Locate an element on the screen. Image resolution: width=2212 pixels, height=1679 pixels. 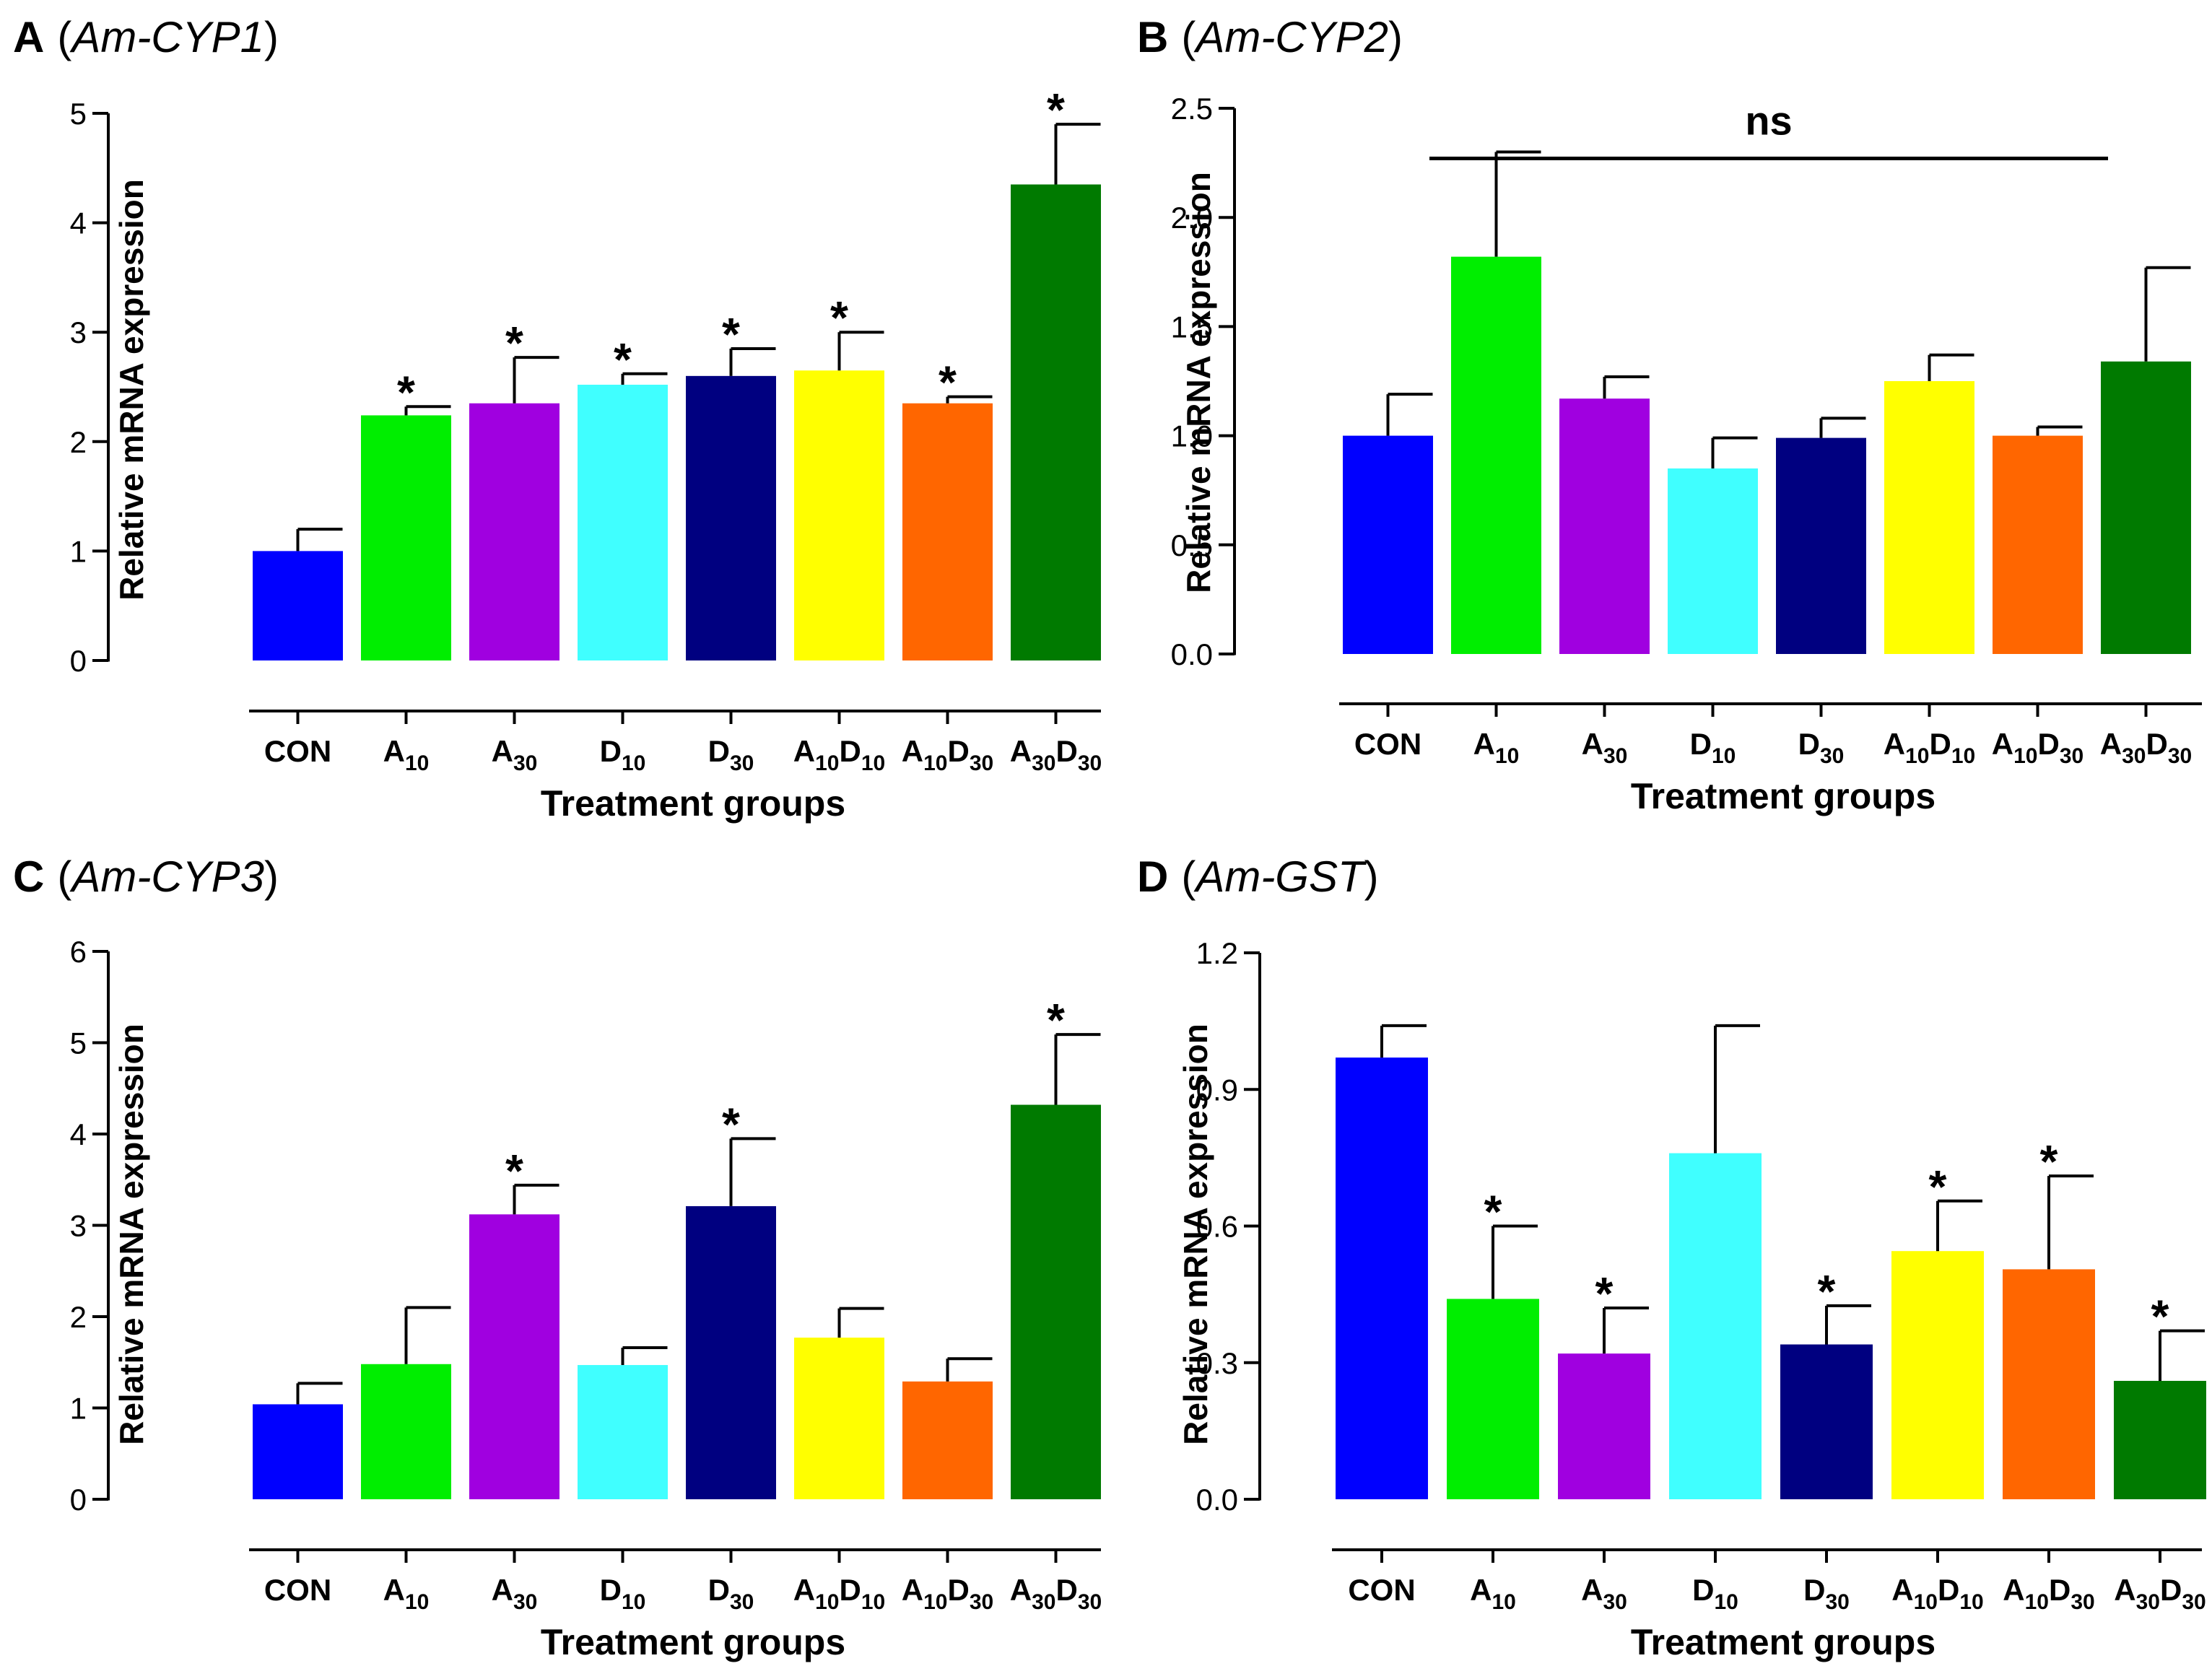
y-tick-label: 1 is located at coordinates (78, 1409).